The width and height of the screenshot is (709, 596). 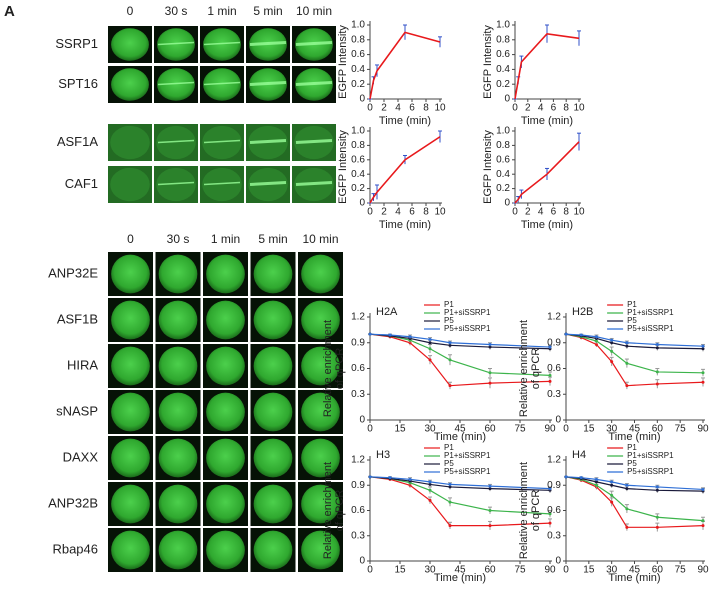 I want to click on x-tick-label: 4, so click(x=398, y=212).